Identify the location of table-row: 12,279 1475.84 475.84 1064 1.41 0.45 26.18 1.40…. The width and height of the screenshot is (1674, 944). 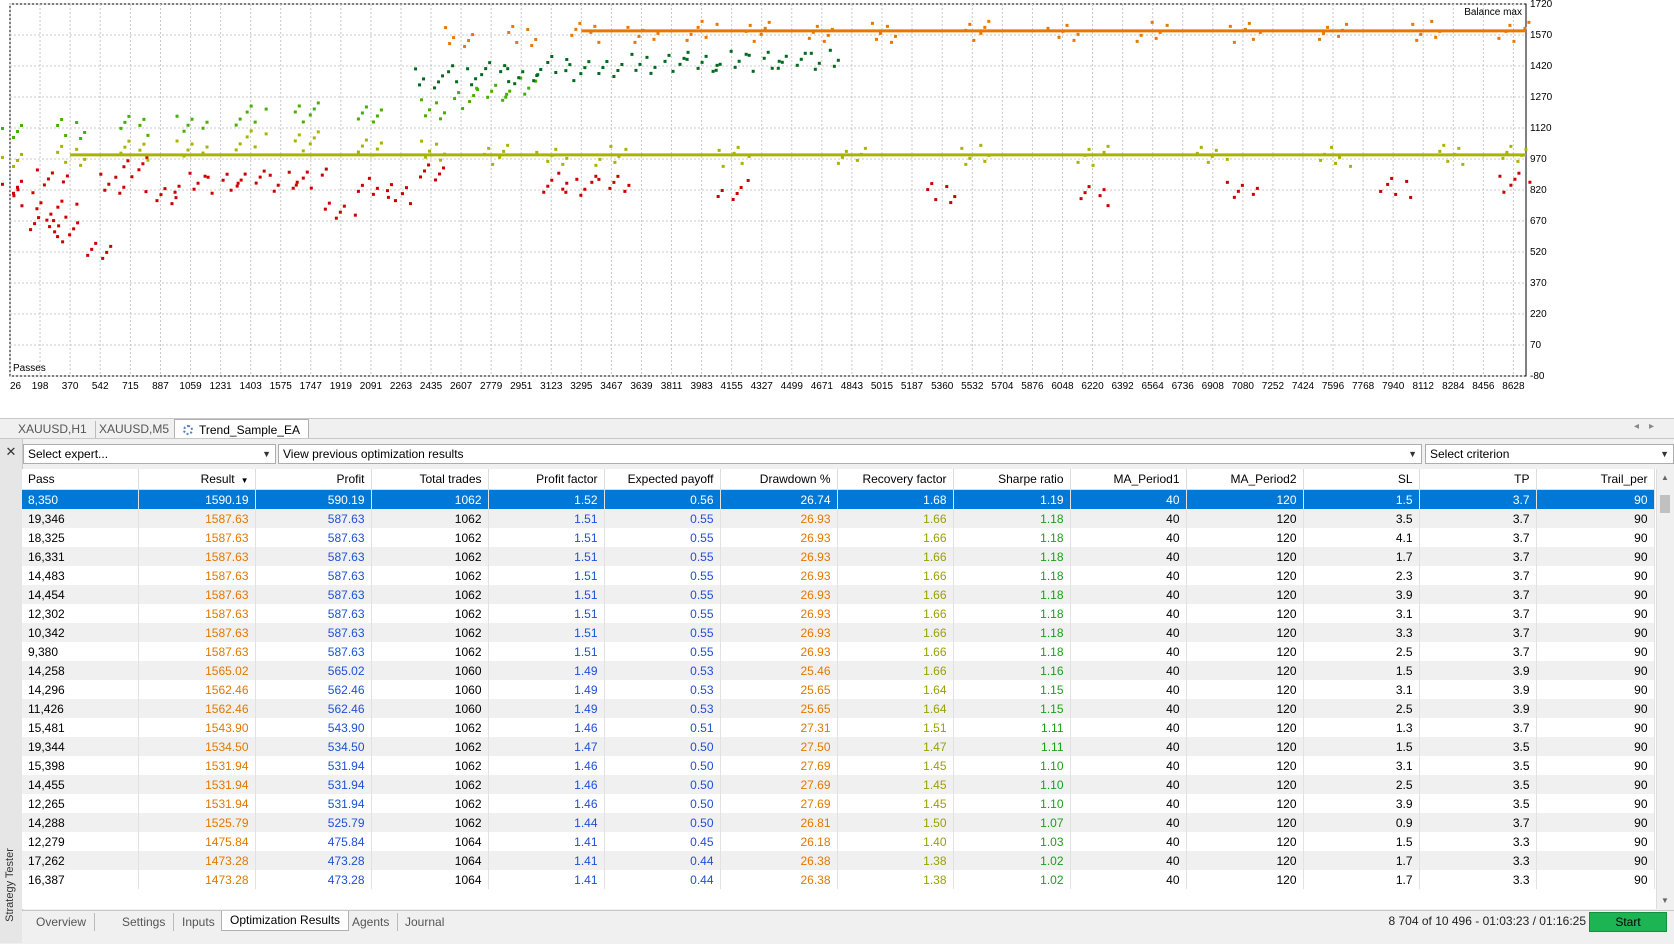
(838, 841).